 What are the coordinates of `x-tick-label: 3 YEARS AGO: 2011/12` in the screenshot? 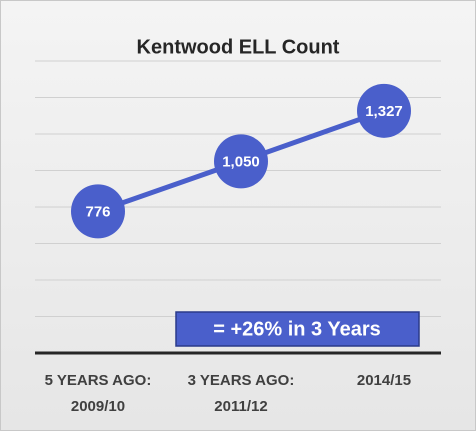 It's located at (241, 393).